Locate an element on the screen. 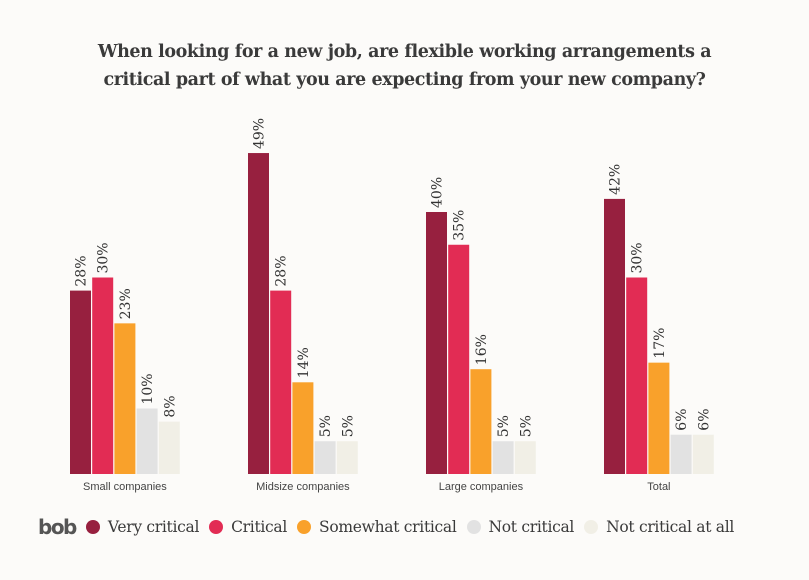  bar-small-companies-very-critical is located at coordinates (80, 382).